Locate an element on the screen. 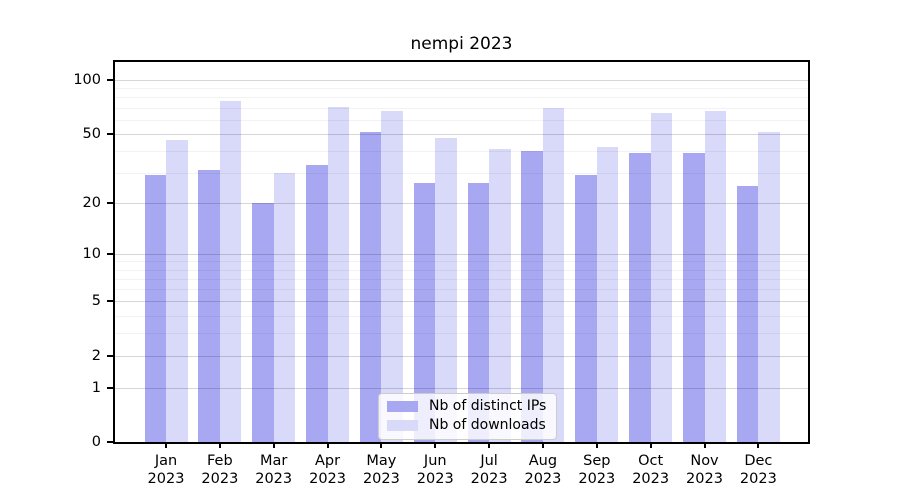 Image resolution: width=900 pixels, height=500 pixels. x-tick-jul is located at coordinates (489, 444).